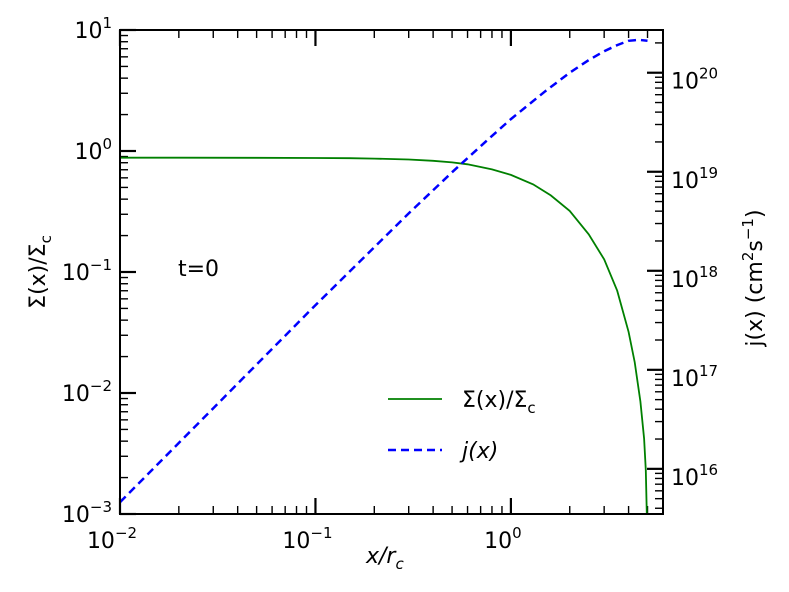  I want to click on annotation-text: t=0, so click(198, 269).